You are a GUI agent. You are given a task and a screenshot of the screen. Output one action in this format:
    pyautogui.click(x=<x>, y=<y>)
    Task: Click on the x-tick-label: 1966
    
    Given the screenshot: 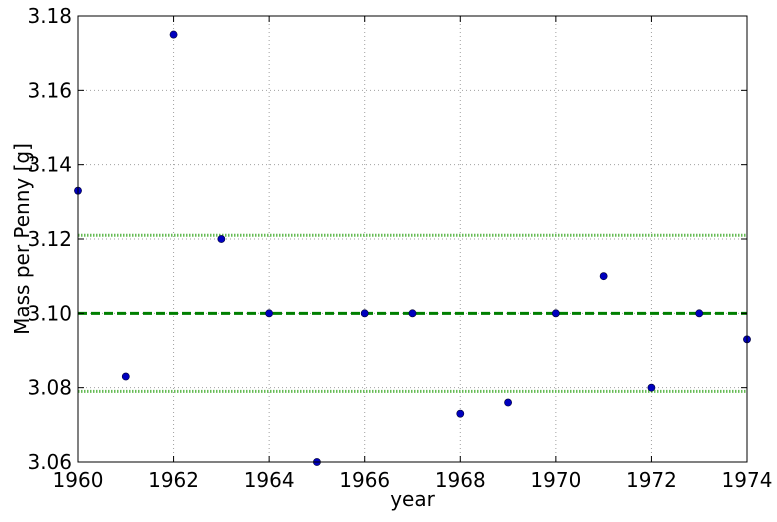 What is the action you would take?
    pyautogui.click(x=364, y=480)
    